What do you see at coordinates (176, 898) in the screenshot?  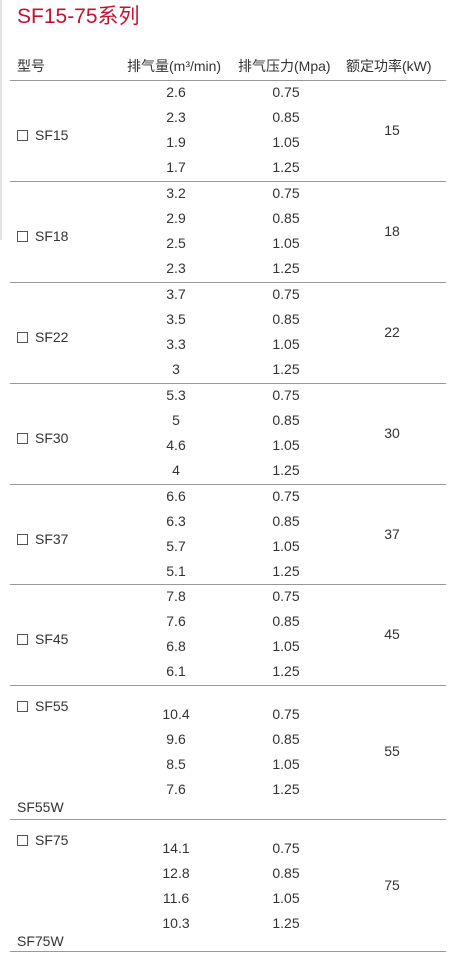 I see `flow-cell: 11.6` at bounding box center [176, 898].